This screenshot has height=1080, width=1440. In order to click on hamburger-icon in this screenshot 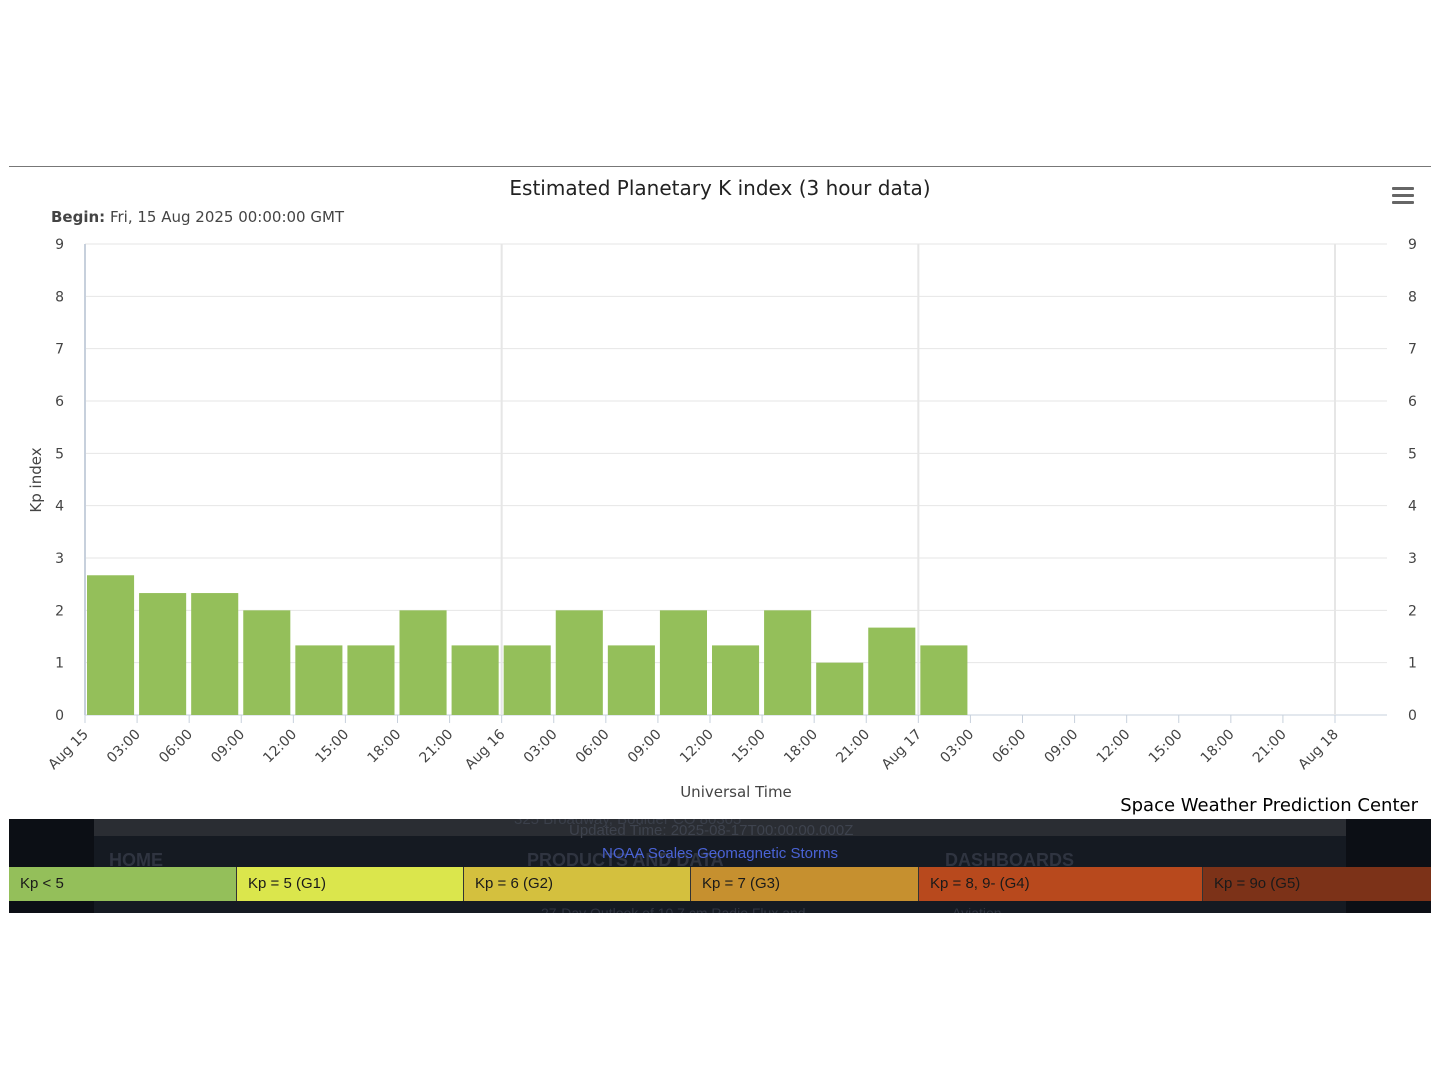, I will do `click(1403, 196)`.